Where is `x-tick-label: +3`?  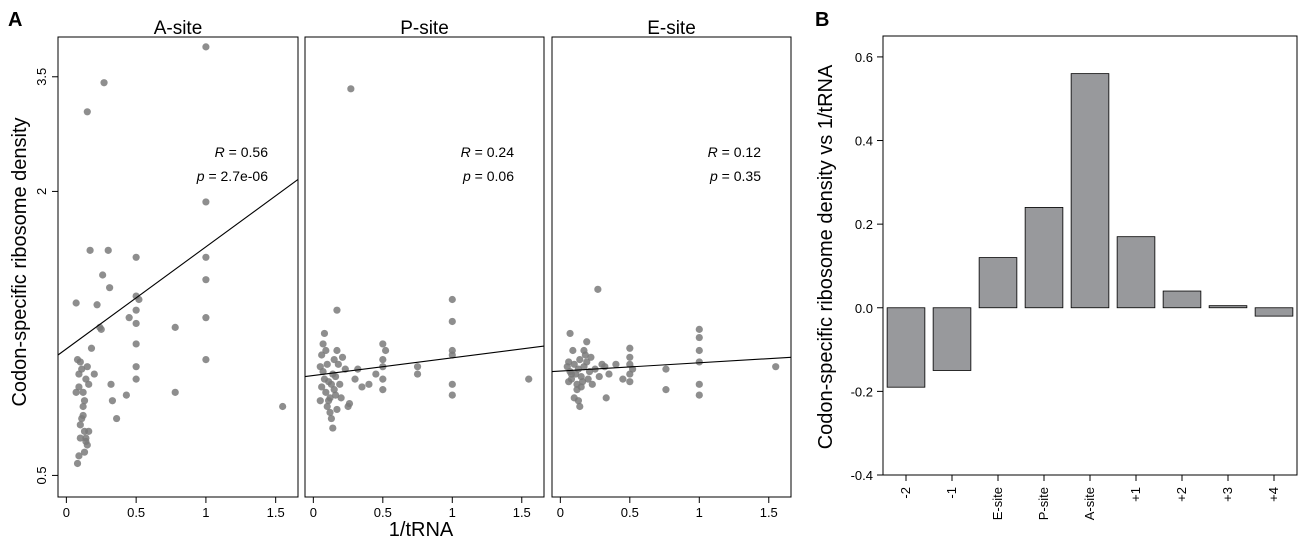 x-tick-label: +3 is located at coordinates (1227, 494).